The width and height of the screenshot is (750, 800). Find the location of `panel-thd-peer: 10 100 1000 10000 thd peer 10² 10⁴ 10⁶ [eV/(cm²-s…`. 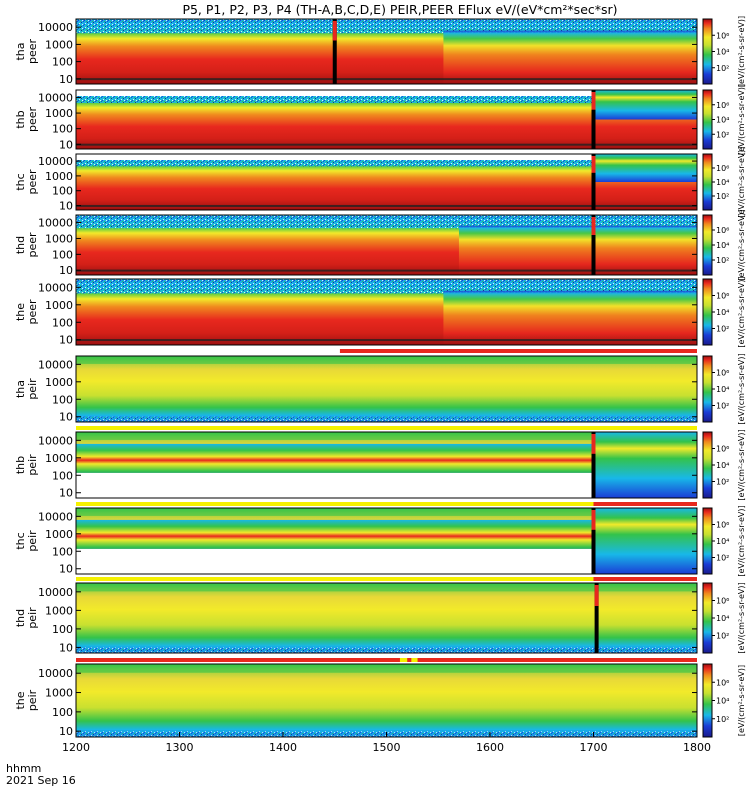

panel-thd-peer: 10 100 1000 10000 thd peer 10² 10⁴ 10⁶ [eV/(cm²-s… is located at coordinates (380, 244).